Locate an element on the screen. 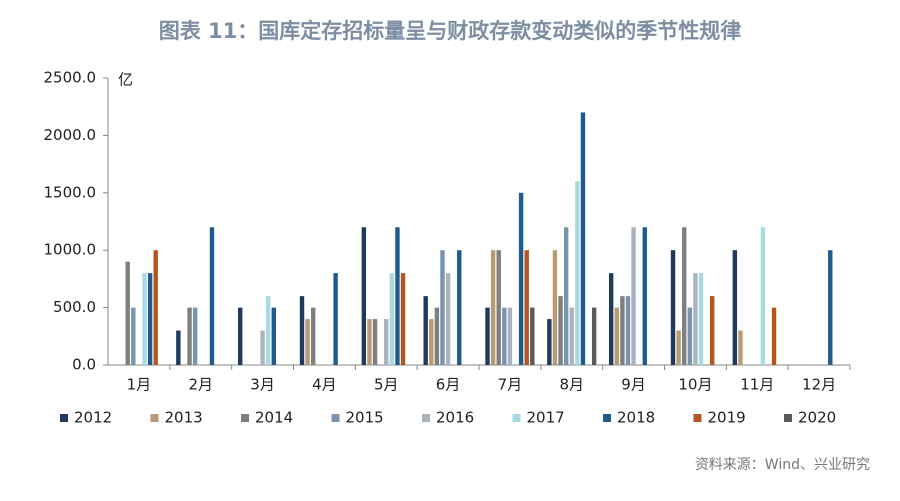  x-tick-label: 10月 is located at coordinates (695, 385).